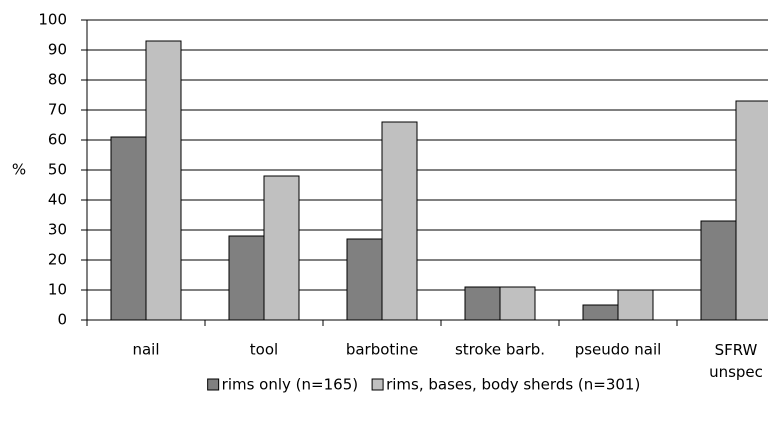 The image size is (768, 427). I want to click on x-tick-label: stroke barb., so click(500, 350).